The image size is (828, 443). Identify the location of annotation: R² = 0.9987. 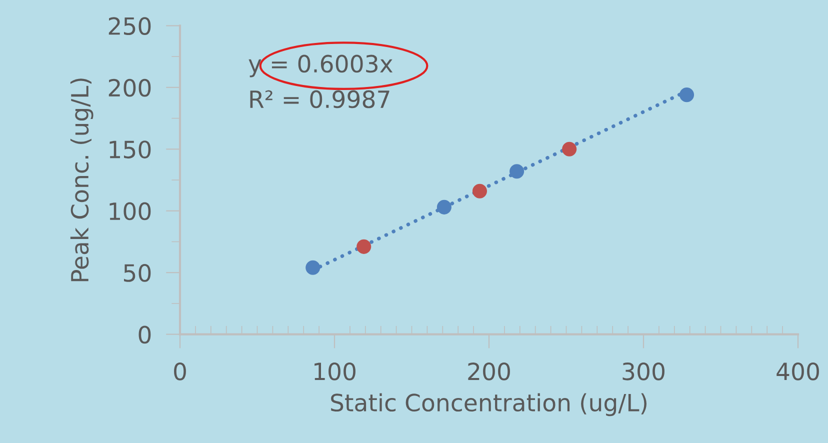
(320, 99).